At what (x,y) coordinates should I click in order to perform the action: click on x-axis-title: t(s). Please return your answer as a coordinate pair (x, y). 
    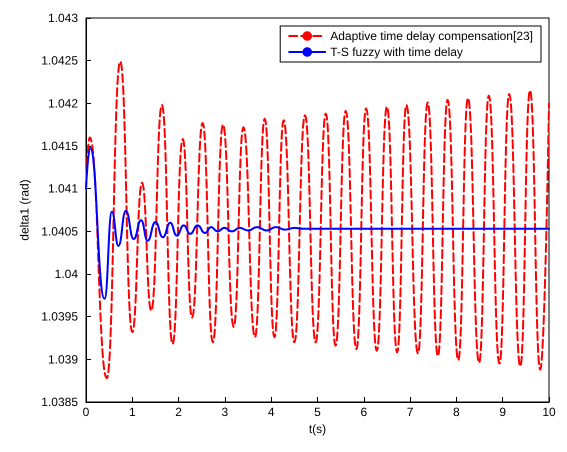
    Looking at the image, I should click on (317, 429).